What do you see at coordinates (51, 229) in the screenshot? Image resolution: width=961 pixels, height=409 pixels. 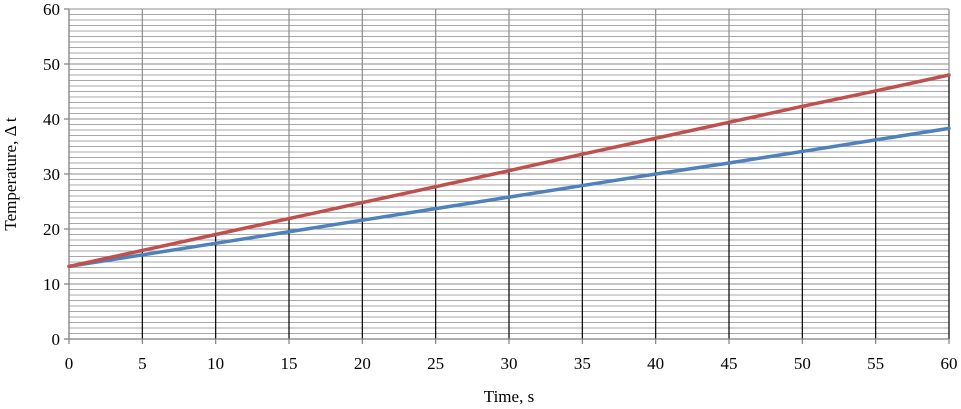 I see `y-tick-label: 20` at bounding box center [51, 229].